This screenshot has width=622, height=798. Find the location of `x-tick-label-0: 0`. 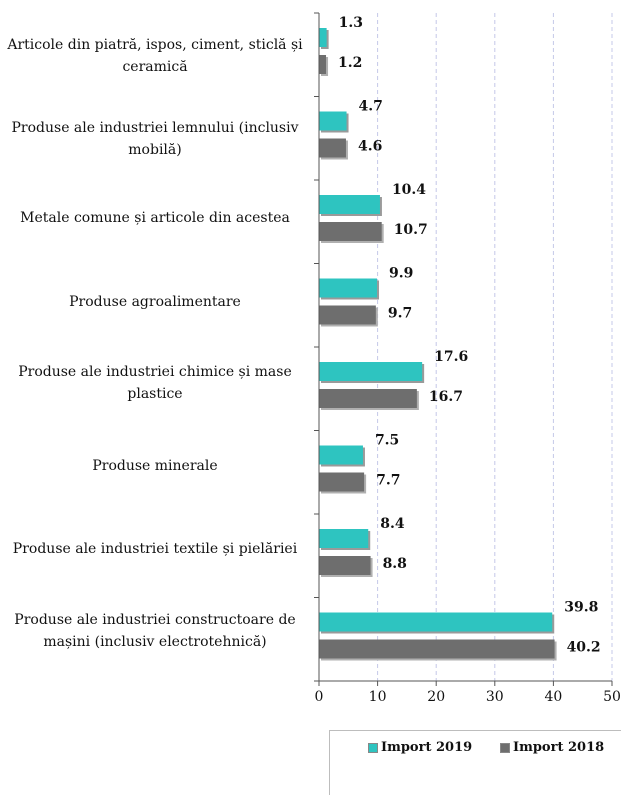

x-tick-label-0: 0 is located at coordinates (319, 697).